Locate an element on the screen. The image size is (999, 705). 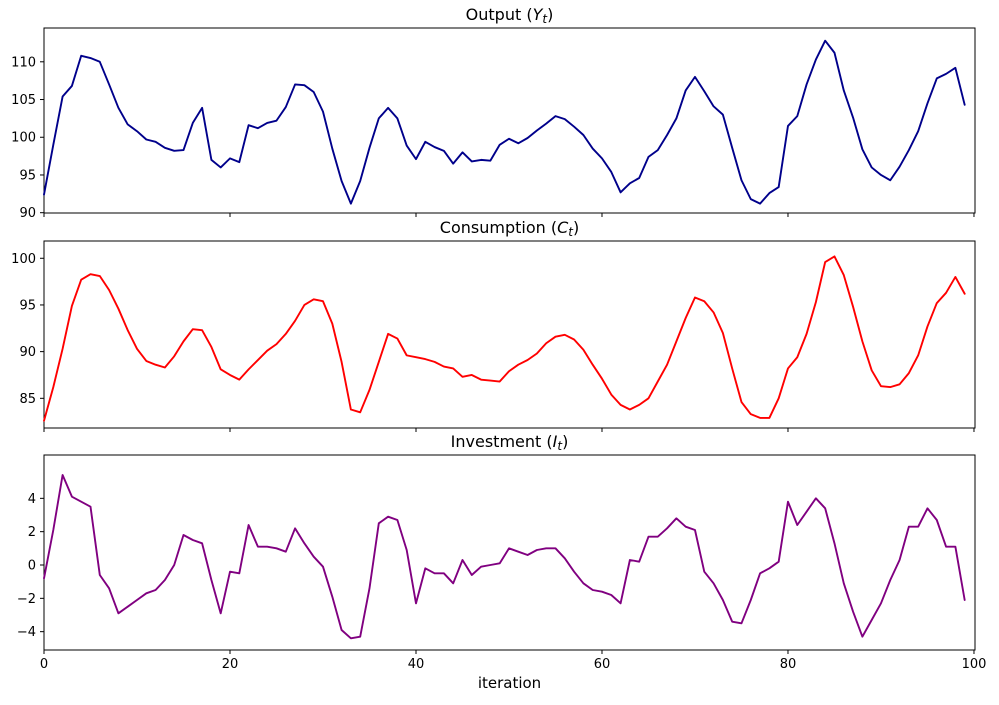
x-tick-label: 20 is located at coordinates (230, 664).